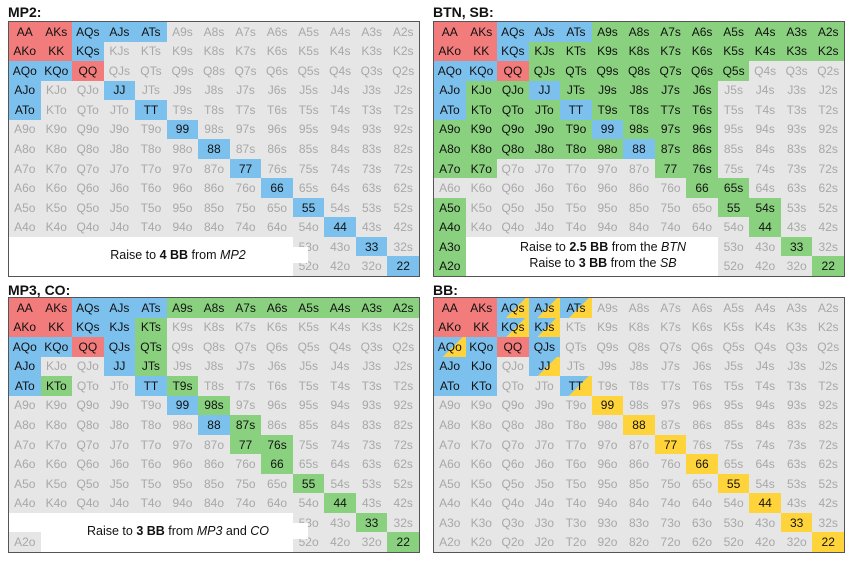 This screenshot has width=854, height=568. What do you see at coordinates (371, 444) in the screenshot?
I see `hand-cell: 73s` at bounding box center [371, 444].